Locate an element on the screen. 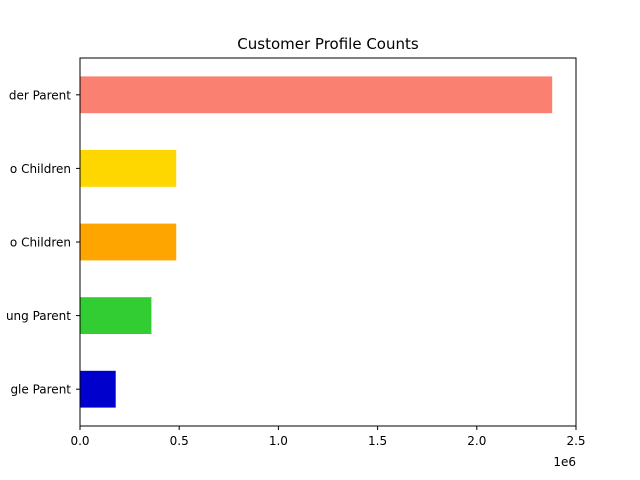 This screenshot has height=480, width=640. x-axis-ticks: 0.0 0.5 1.0 1.5 2.0 2.5 is located at coordinates (328, 437).